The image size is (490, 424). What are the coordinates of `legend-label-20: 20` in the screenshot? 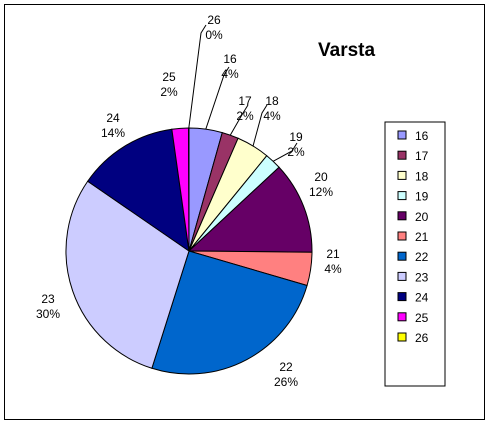 It's located at (422, 217).